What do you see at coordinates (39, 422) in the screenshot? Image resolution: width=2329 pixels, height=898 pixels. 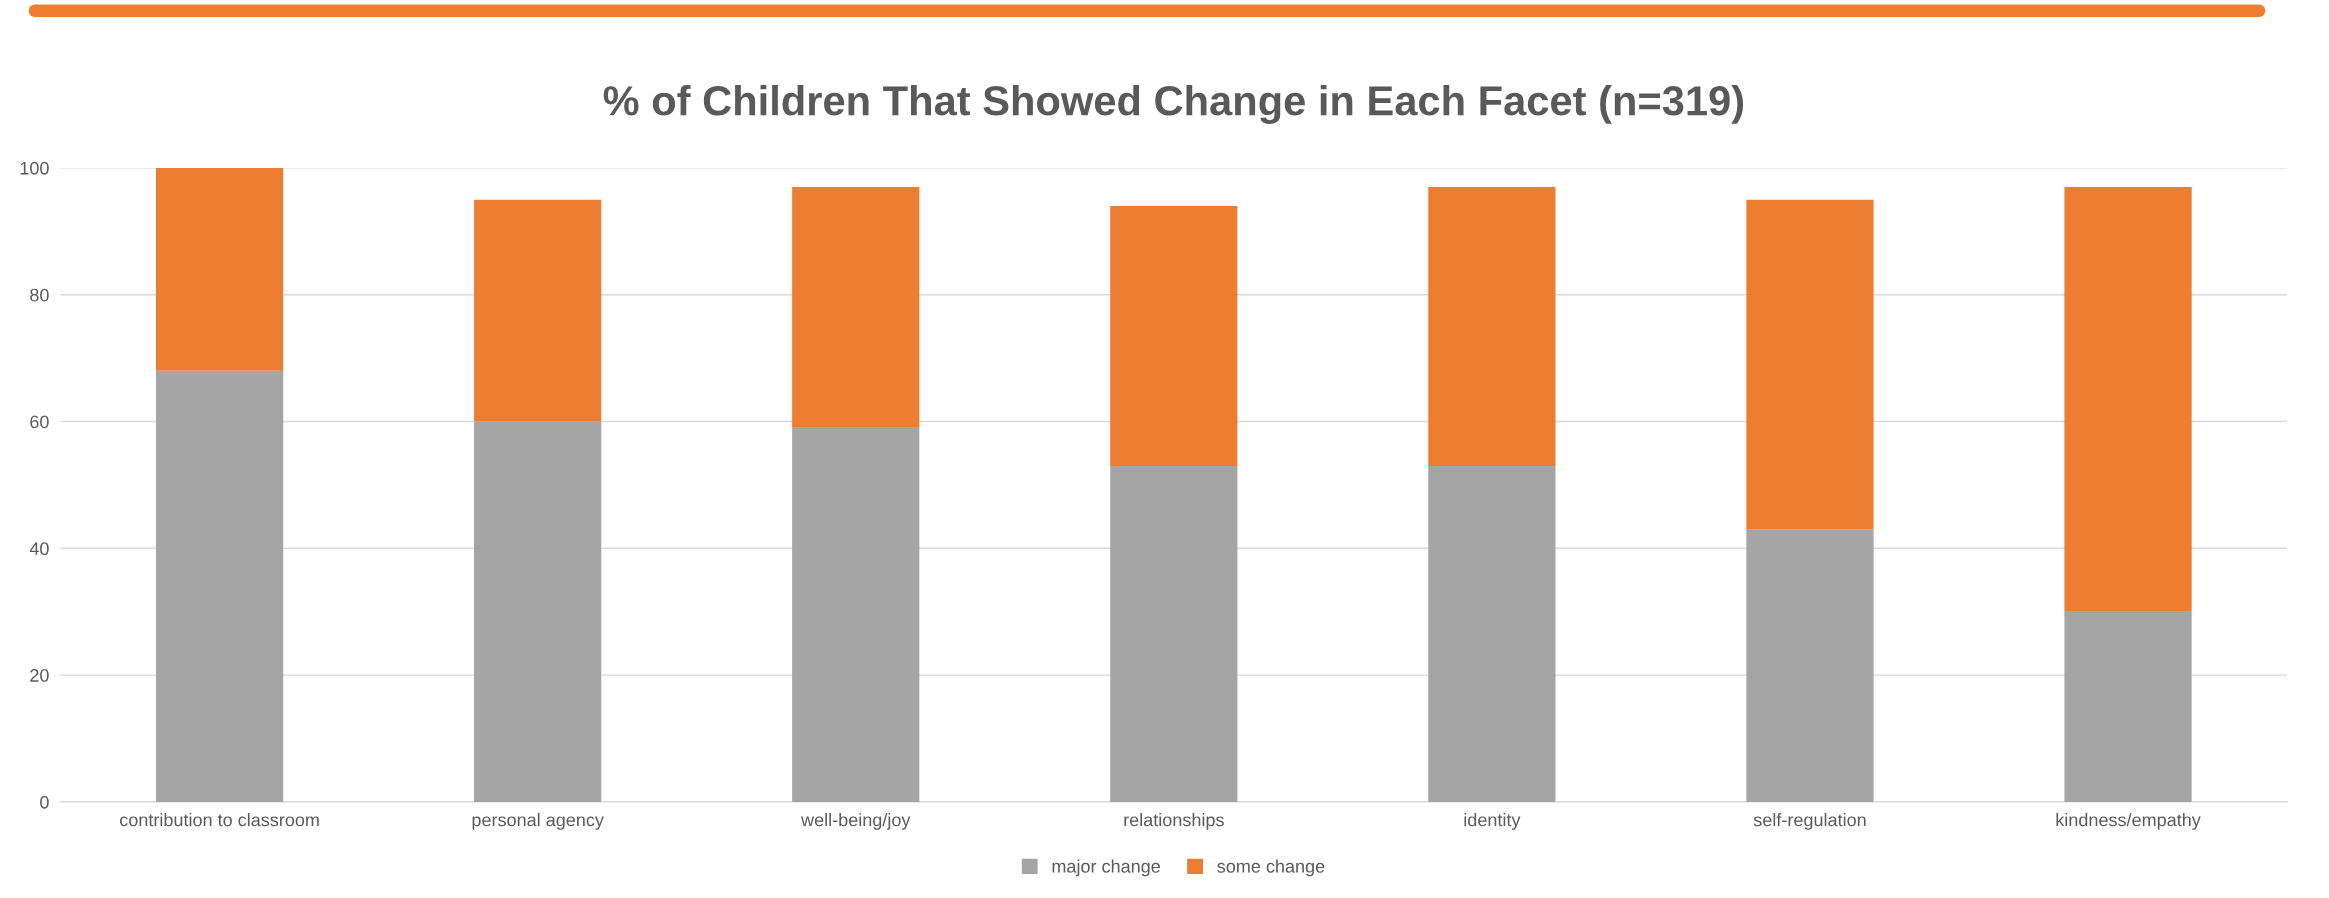 I see `y-tick-label: 60` at bounding box center [39, 422].